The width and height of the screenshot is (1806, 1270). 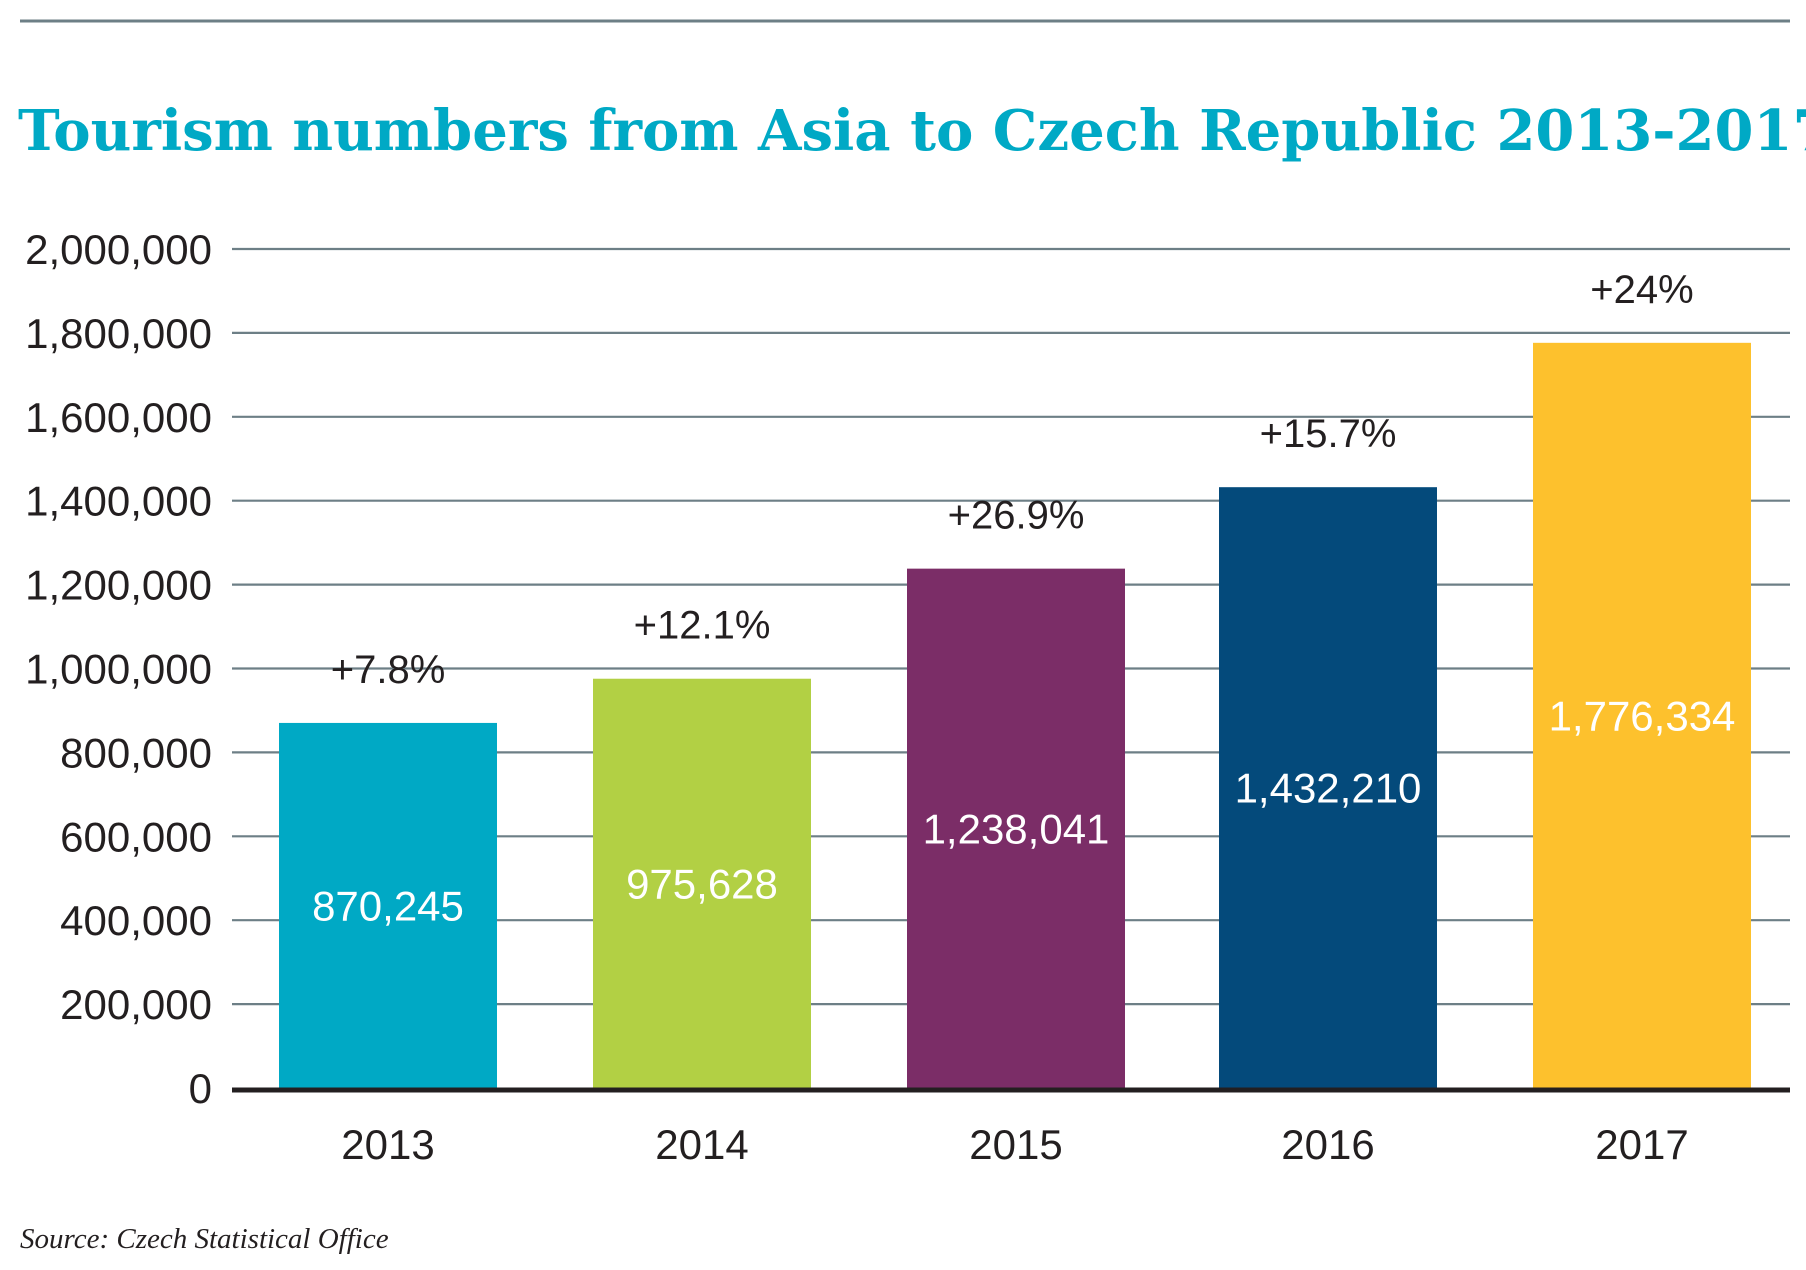 What do you see at coordinates (136, 836) in the screenshot?
I see `y-tick-label: 600,000` at bounding box center [136, 836].